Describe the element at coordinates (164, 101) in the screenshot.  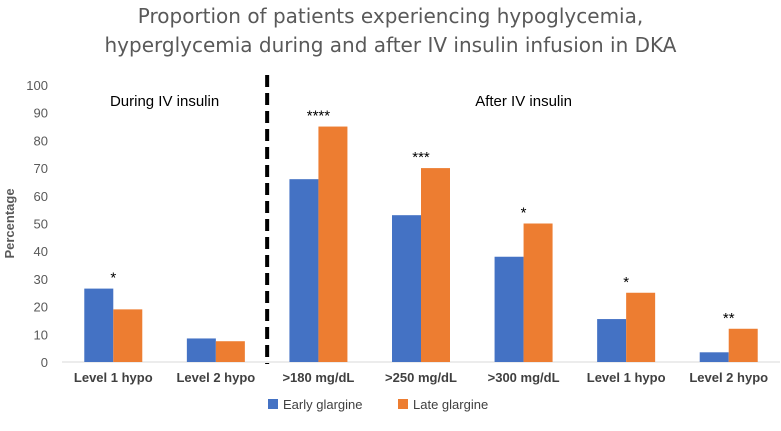
I see `section-label: During IV insulin` at that location.